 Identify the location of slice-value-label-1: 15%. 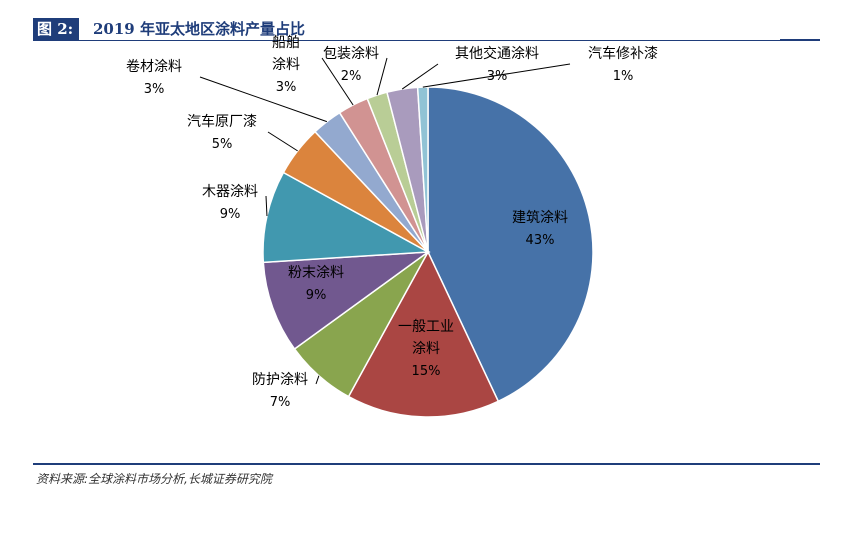
(426, 371).